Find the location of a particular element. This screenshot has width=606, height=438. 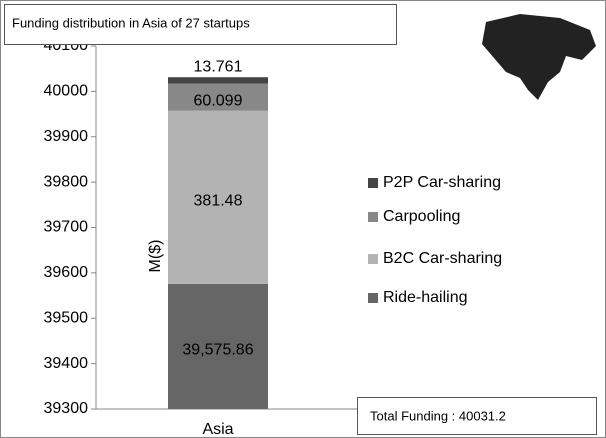

data-label: 13.761 is located at coordinates (218, 66).